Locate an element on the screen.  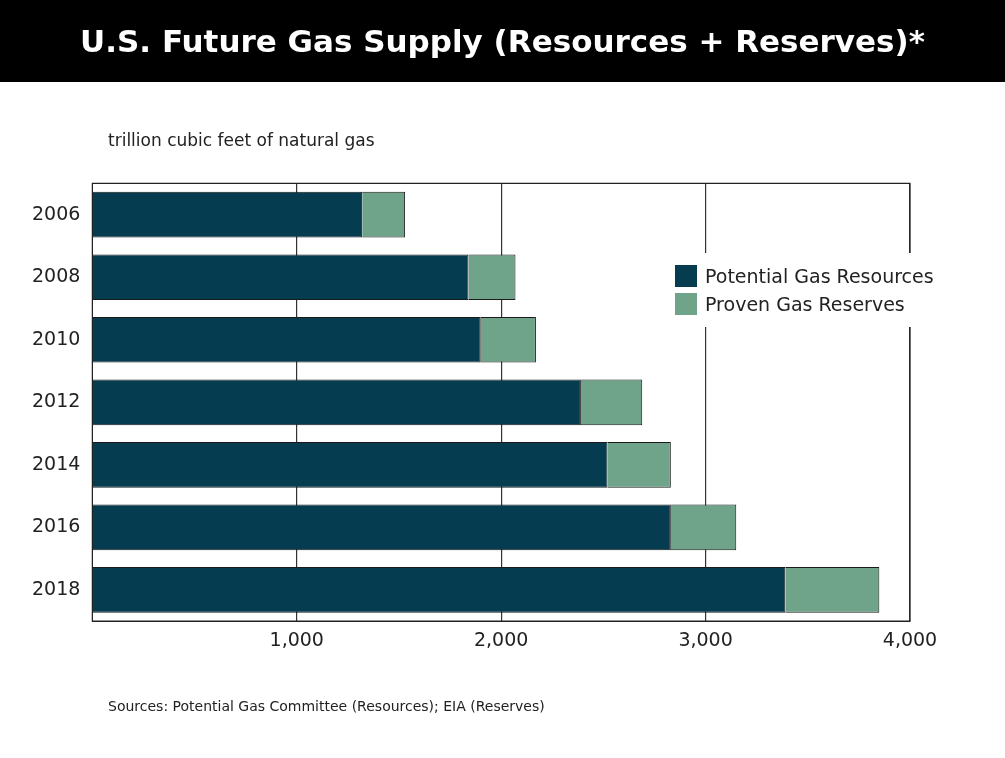
y-tick-label: 2016 is located at coordinates (56, 525).